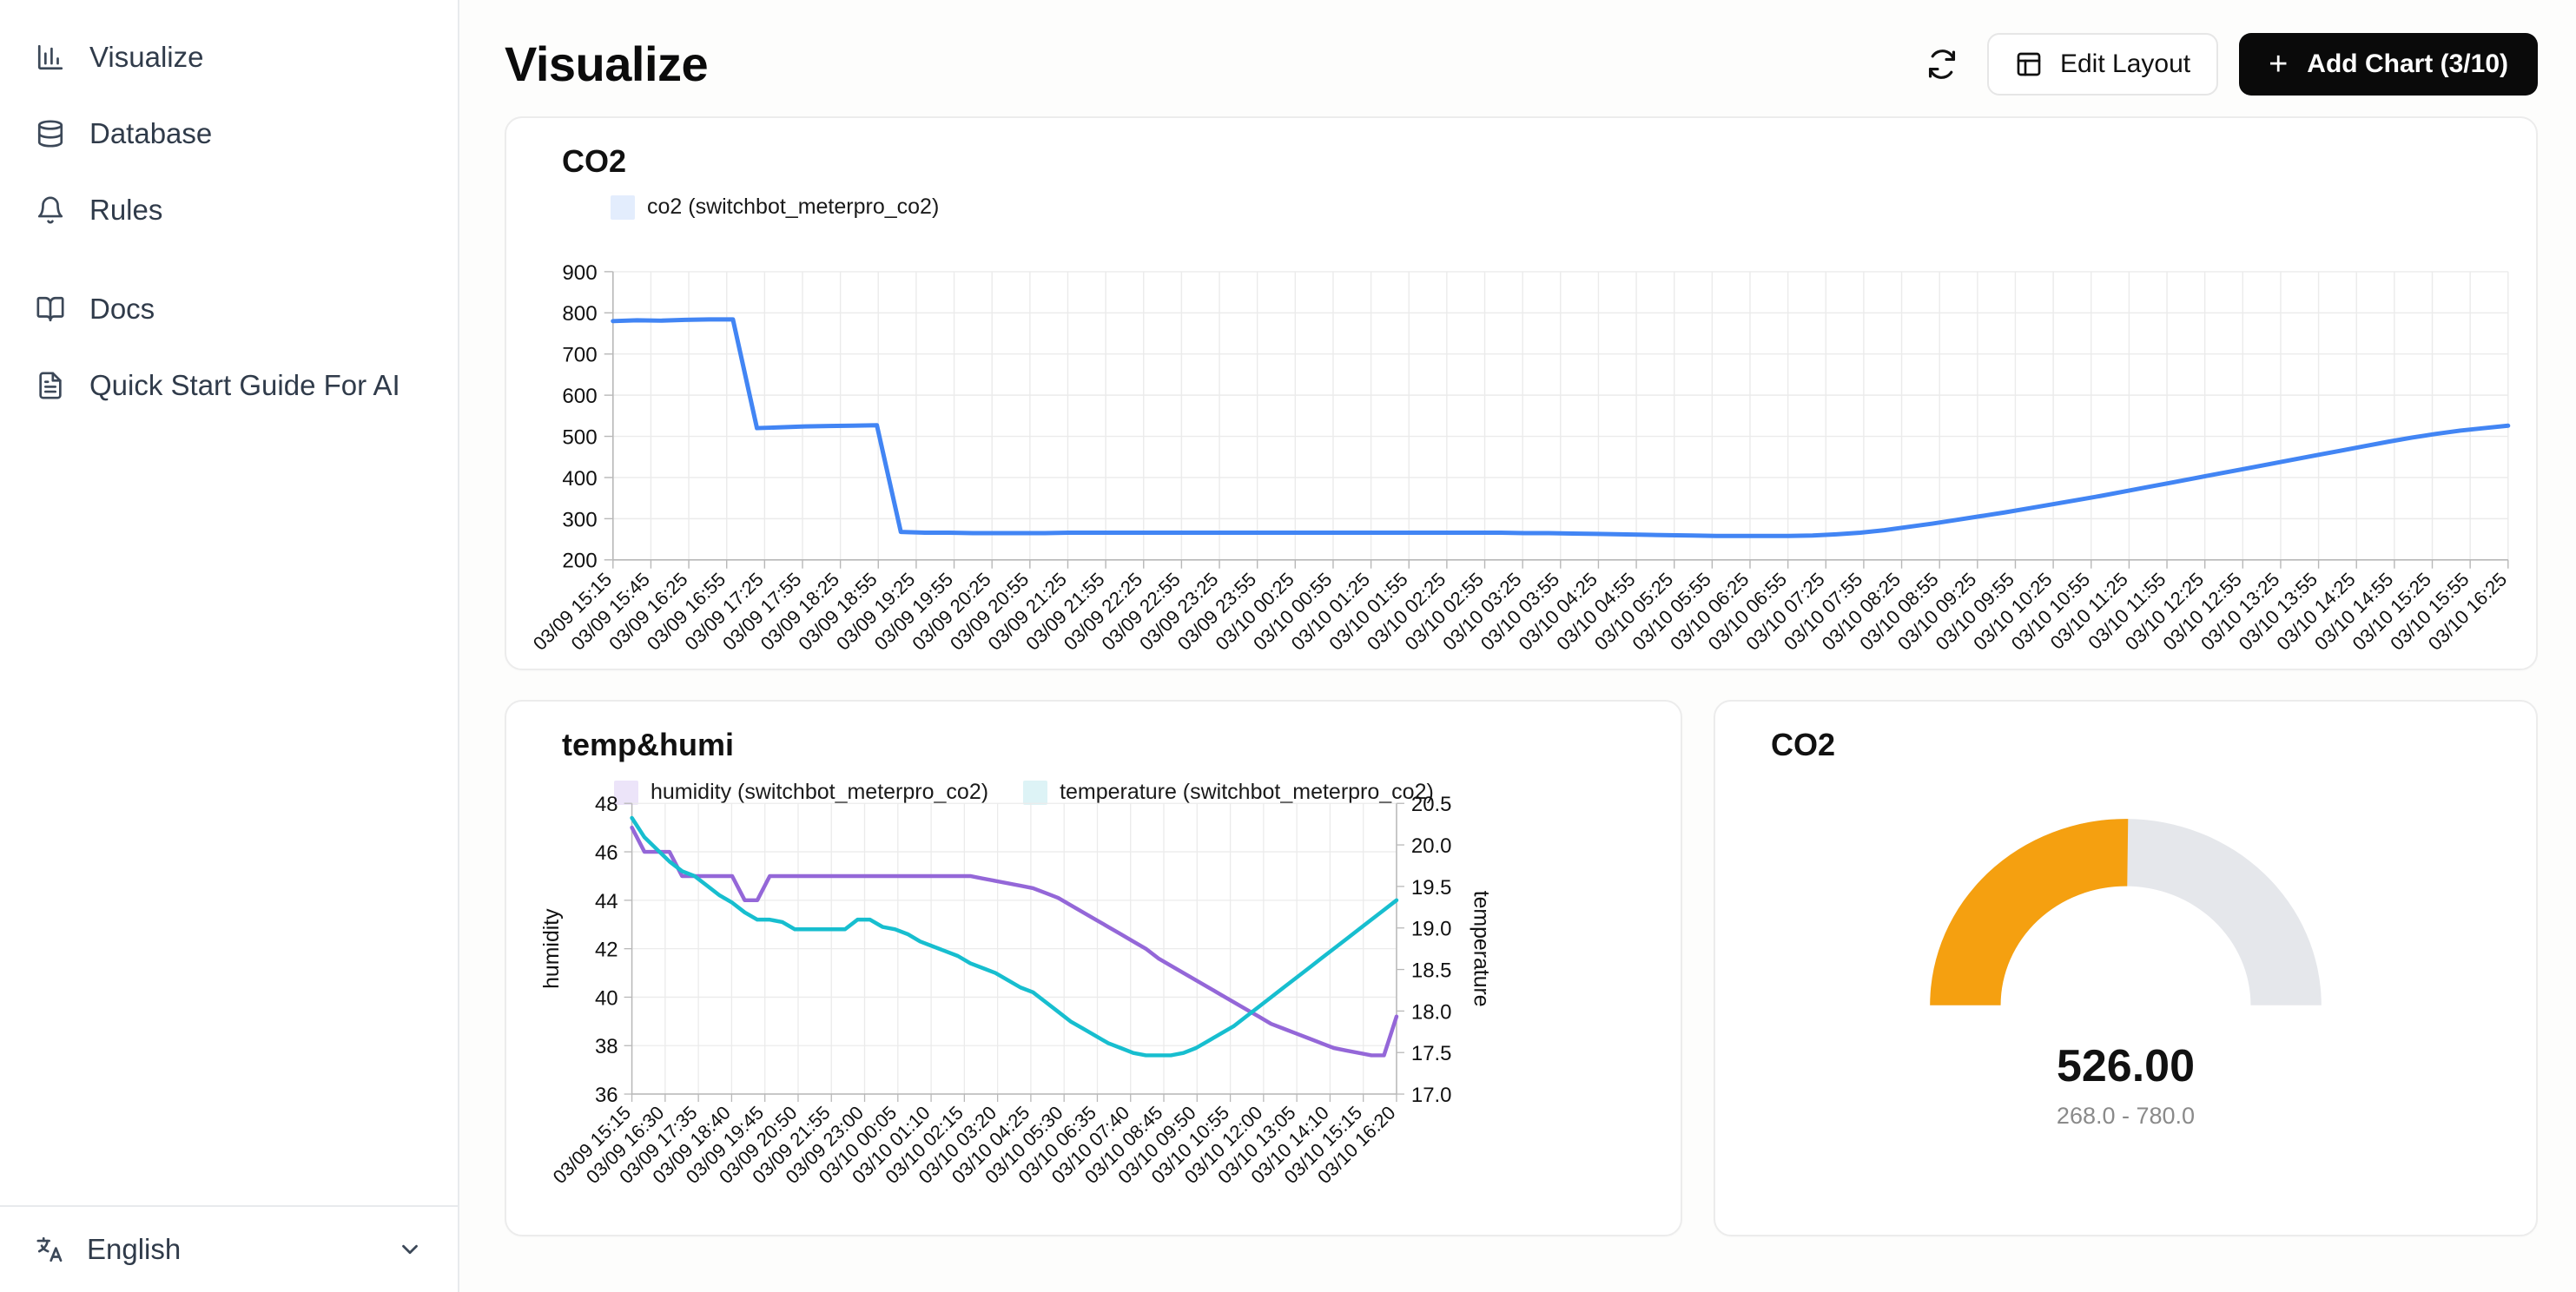 The image size is (2576, 1292). Describe the element at coordinates (762, 612) in the screenshot. I see `svg-text: 03/09 17:55` at that location.